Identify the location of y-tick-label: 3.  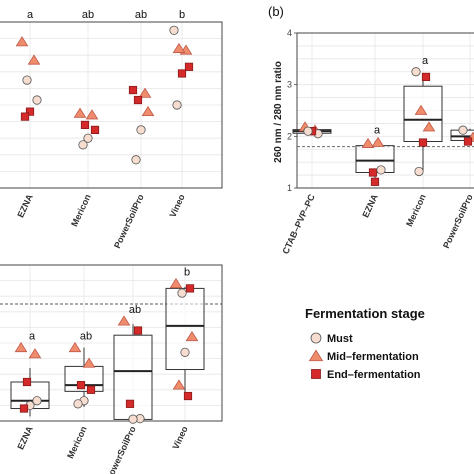
(289, 85).